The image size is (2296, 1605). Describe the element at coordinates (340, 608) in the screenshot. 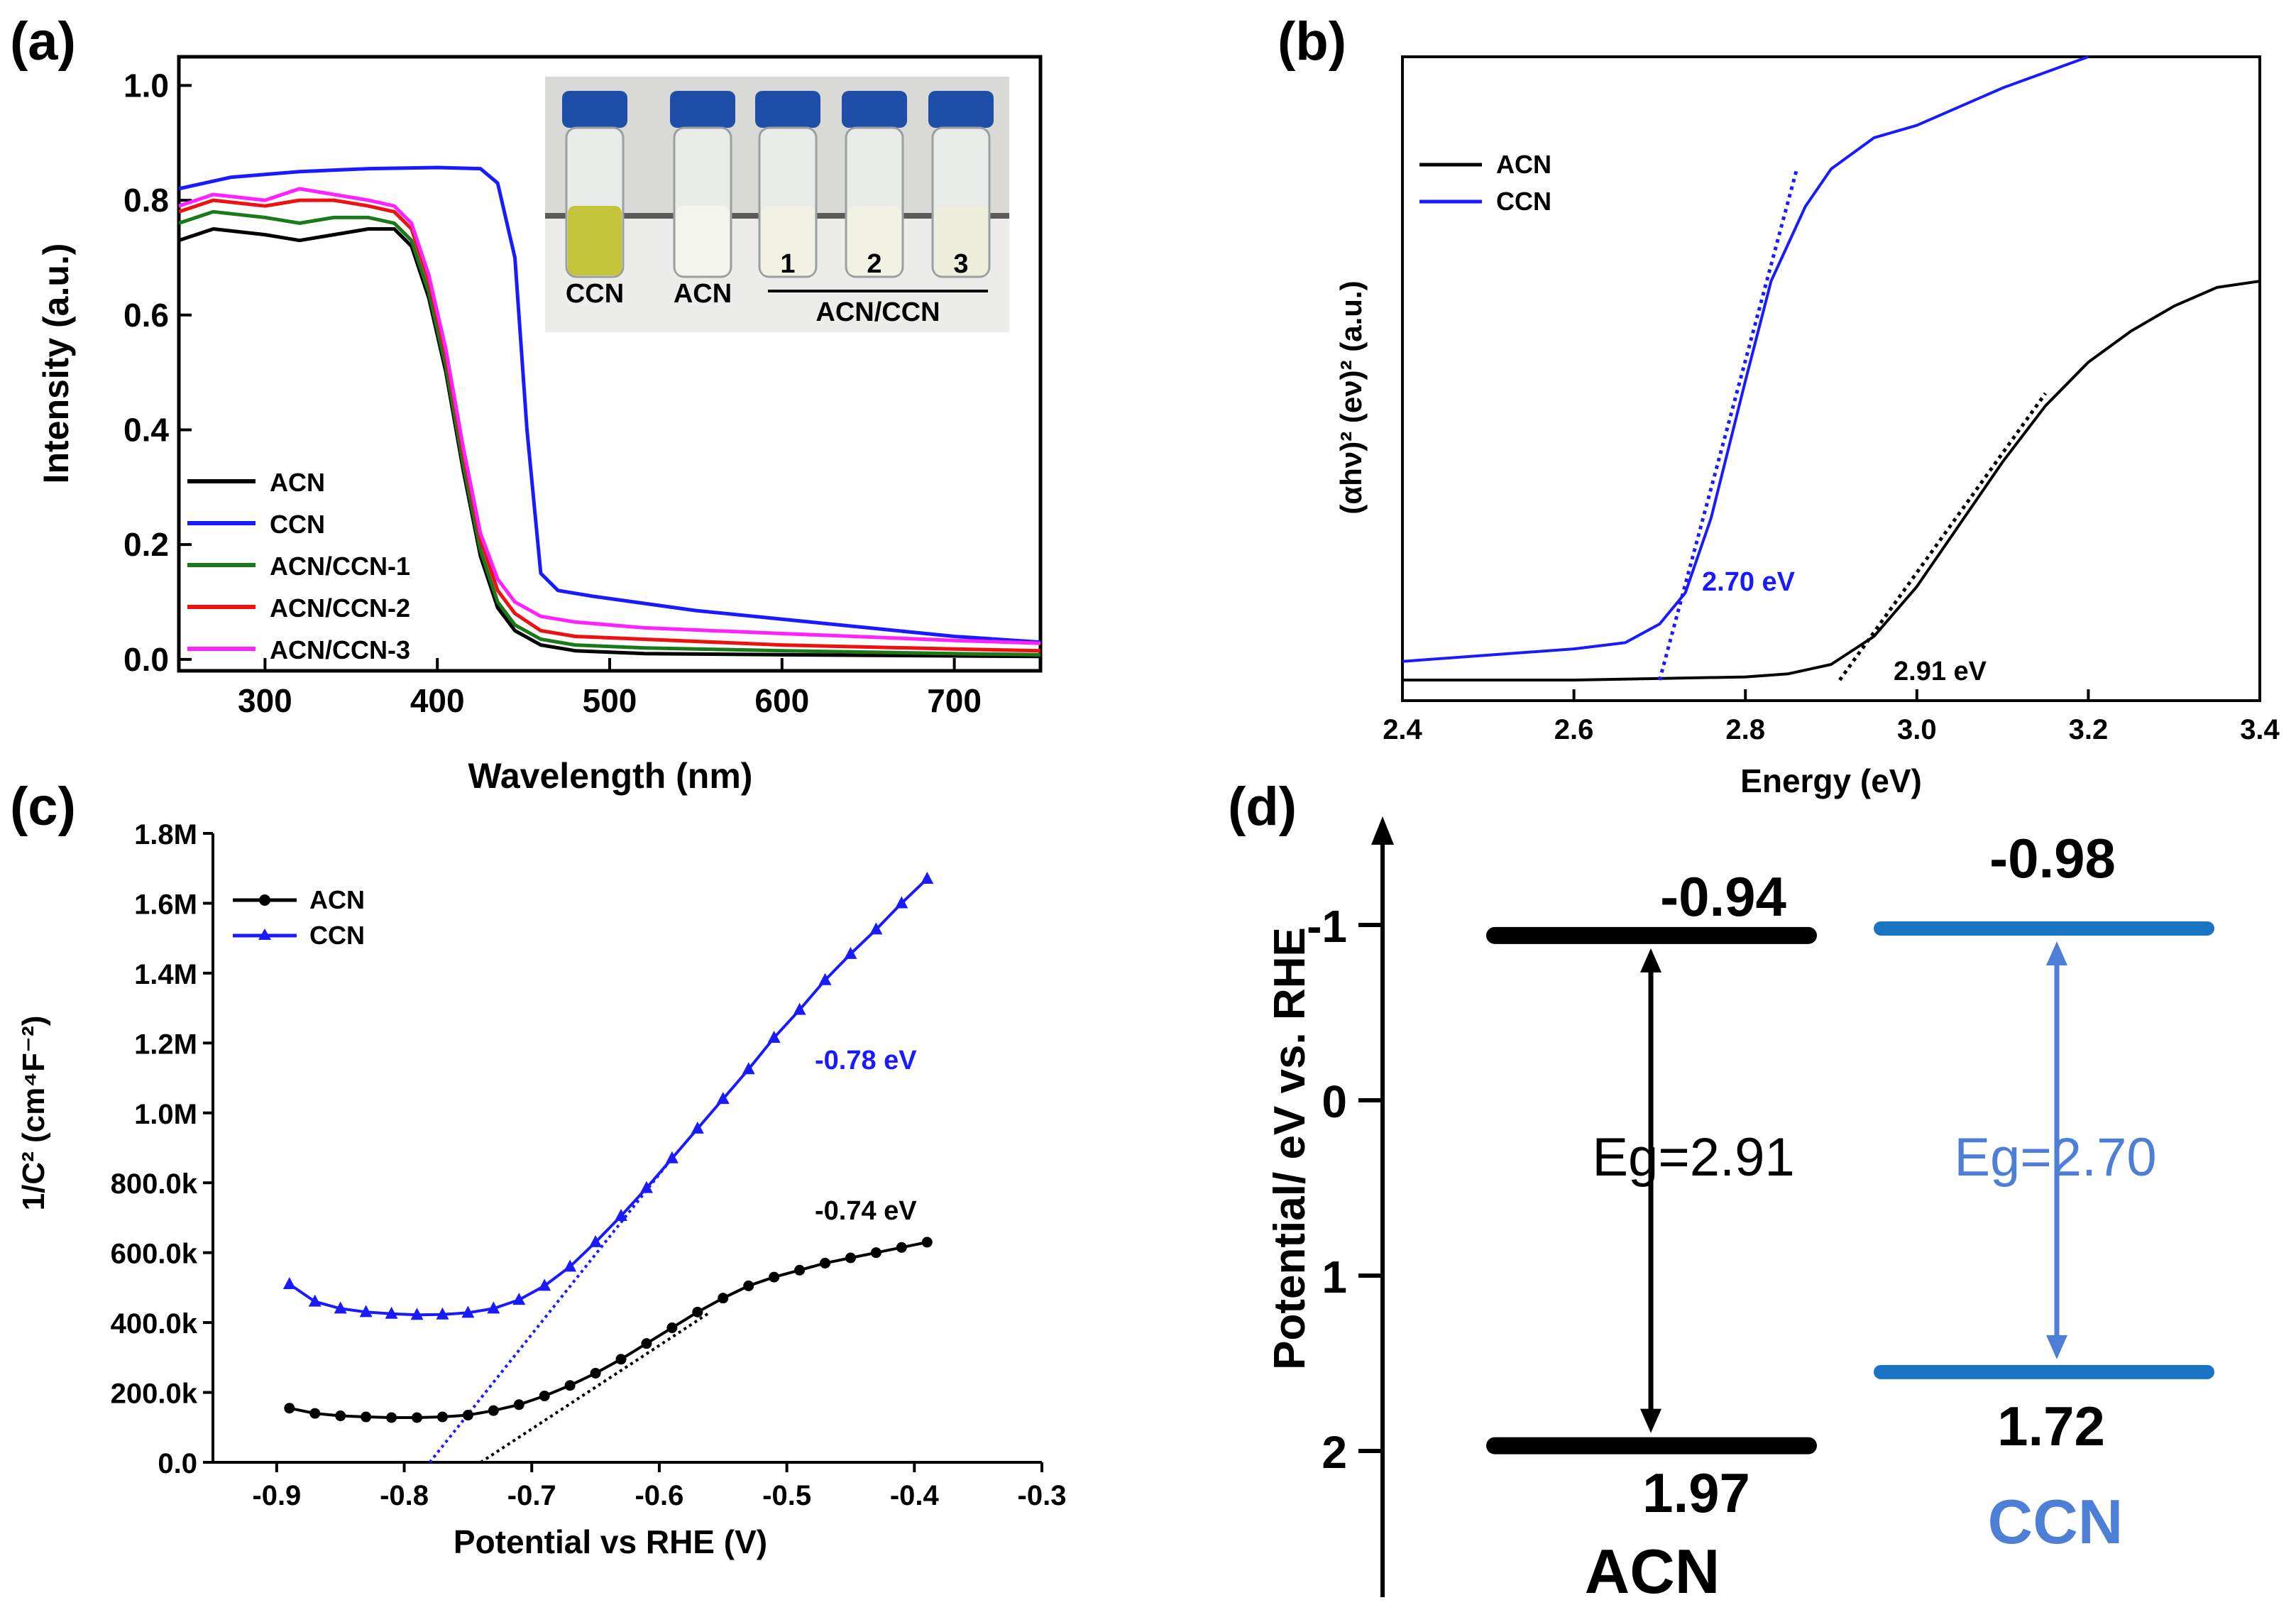

I see `a-legend-acn-ccn-2: ACN/CCN-2` at that location.